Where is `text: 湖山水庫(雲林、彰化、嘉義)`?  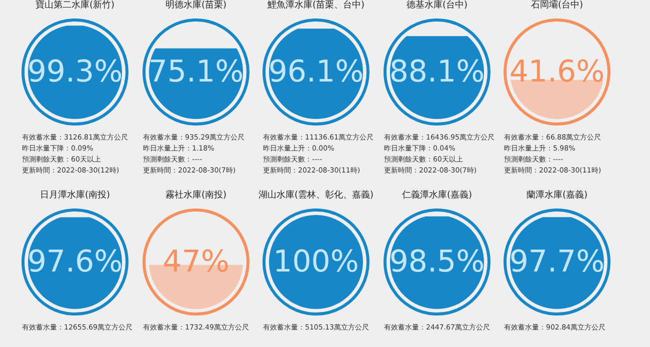 text: 湖山水庫(雲林、彰化、嘉義) is located at coordinates (316, 195).